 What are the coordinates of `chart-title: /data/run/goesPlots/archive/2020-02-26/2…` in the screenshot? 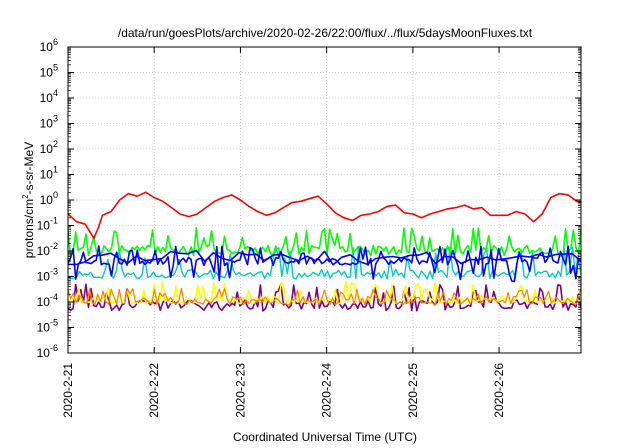 It's located at (325, 33).